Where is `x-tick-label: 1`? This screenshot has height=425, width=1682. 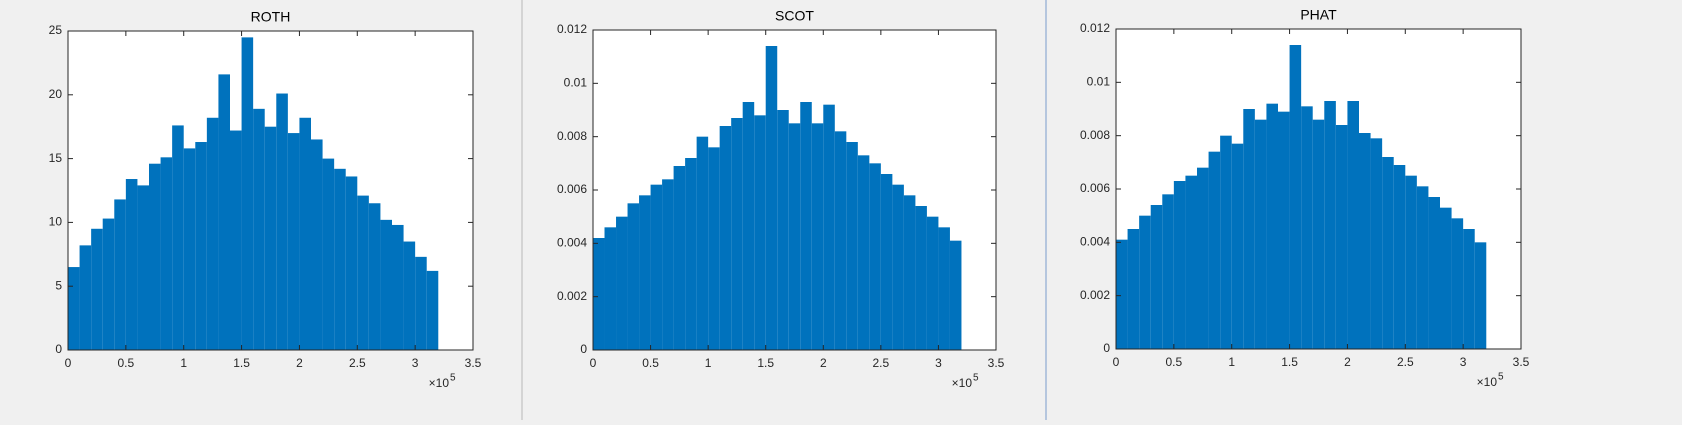
x-tick-label: 1 is located at coordinates (708, 363).